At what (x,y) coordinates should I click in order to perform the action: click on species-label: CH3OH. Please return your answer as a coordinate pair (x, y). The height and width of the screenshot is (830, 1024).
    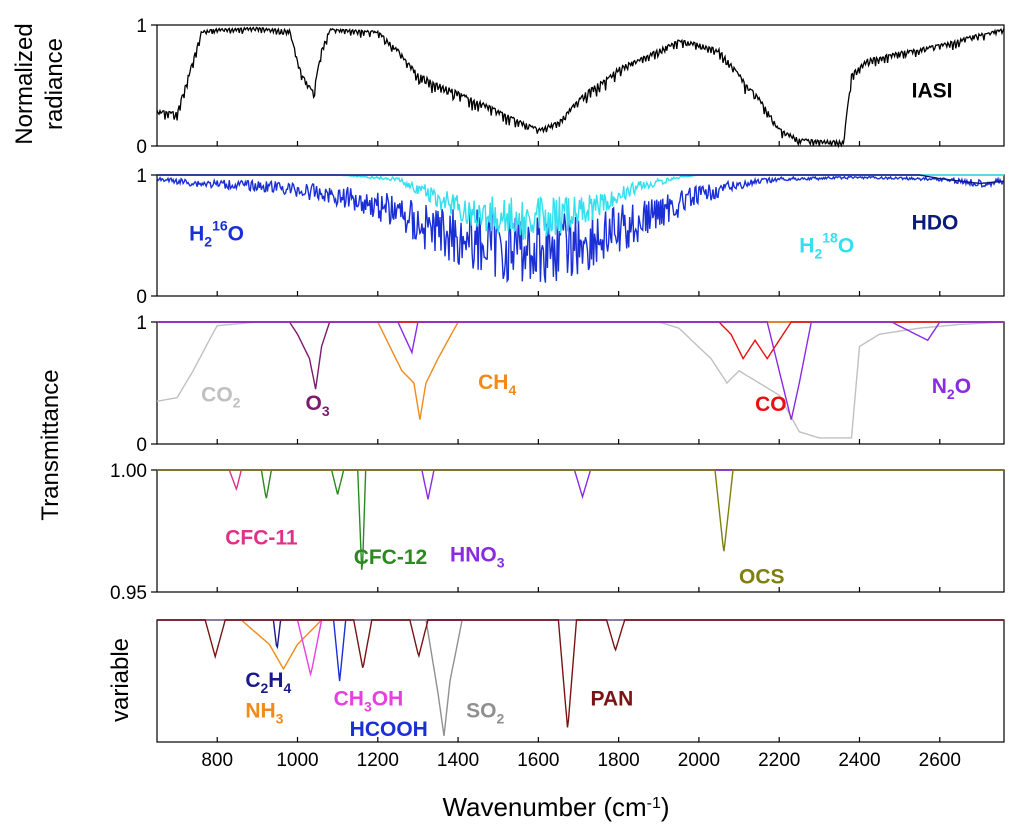
    Looking at the image, I should click on (369, 700).